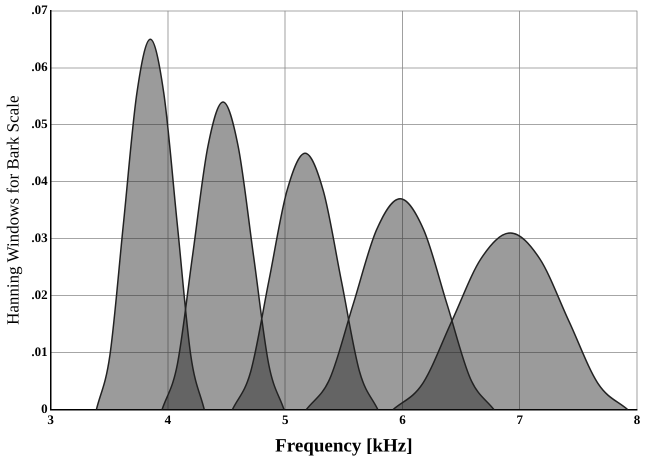  I want to click on y-tick-label: .01, so click(39, 351).